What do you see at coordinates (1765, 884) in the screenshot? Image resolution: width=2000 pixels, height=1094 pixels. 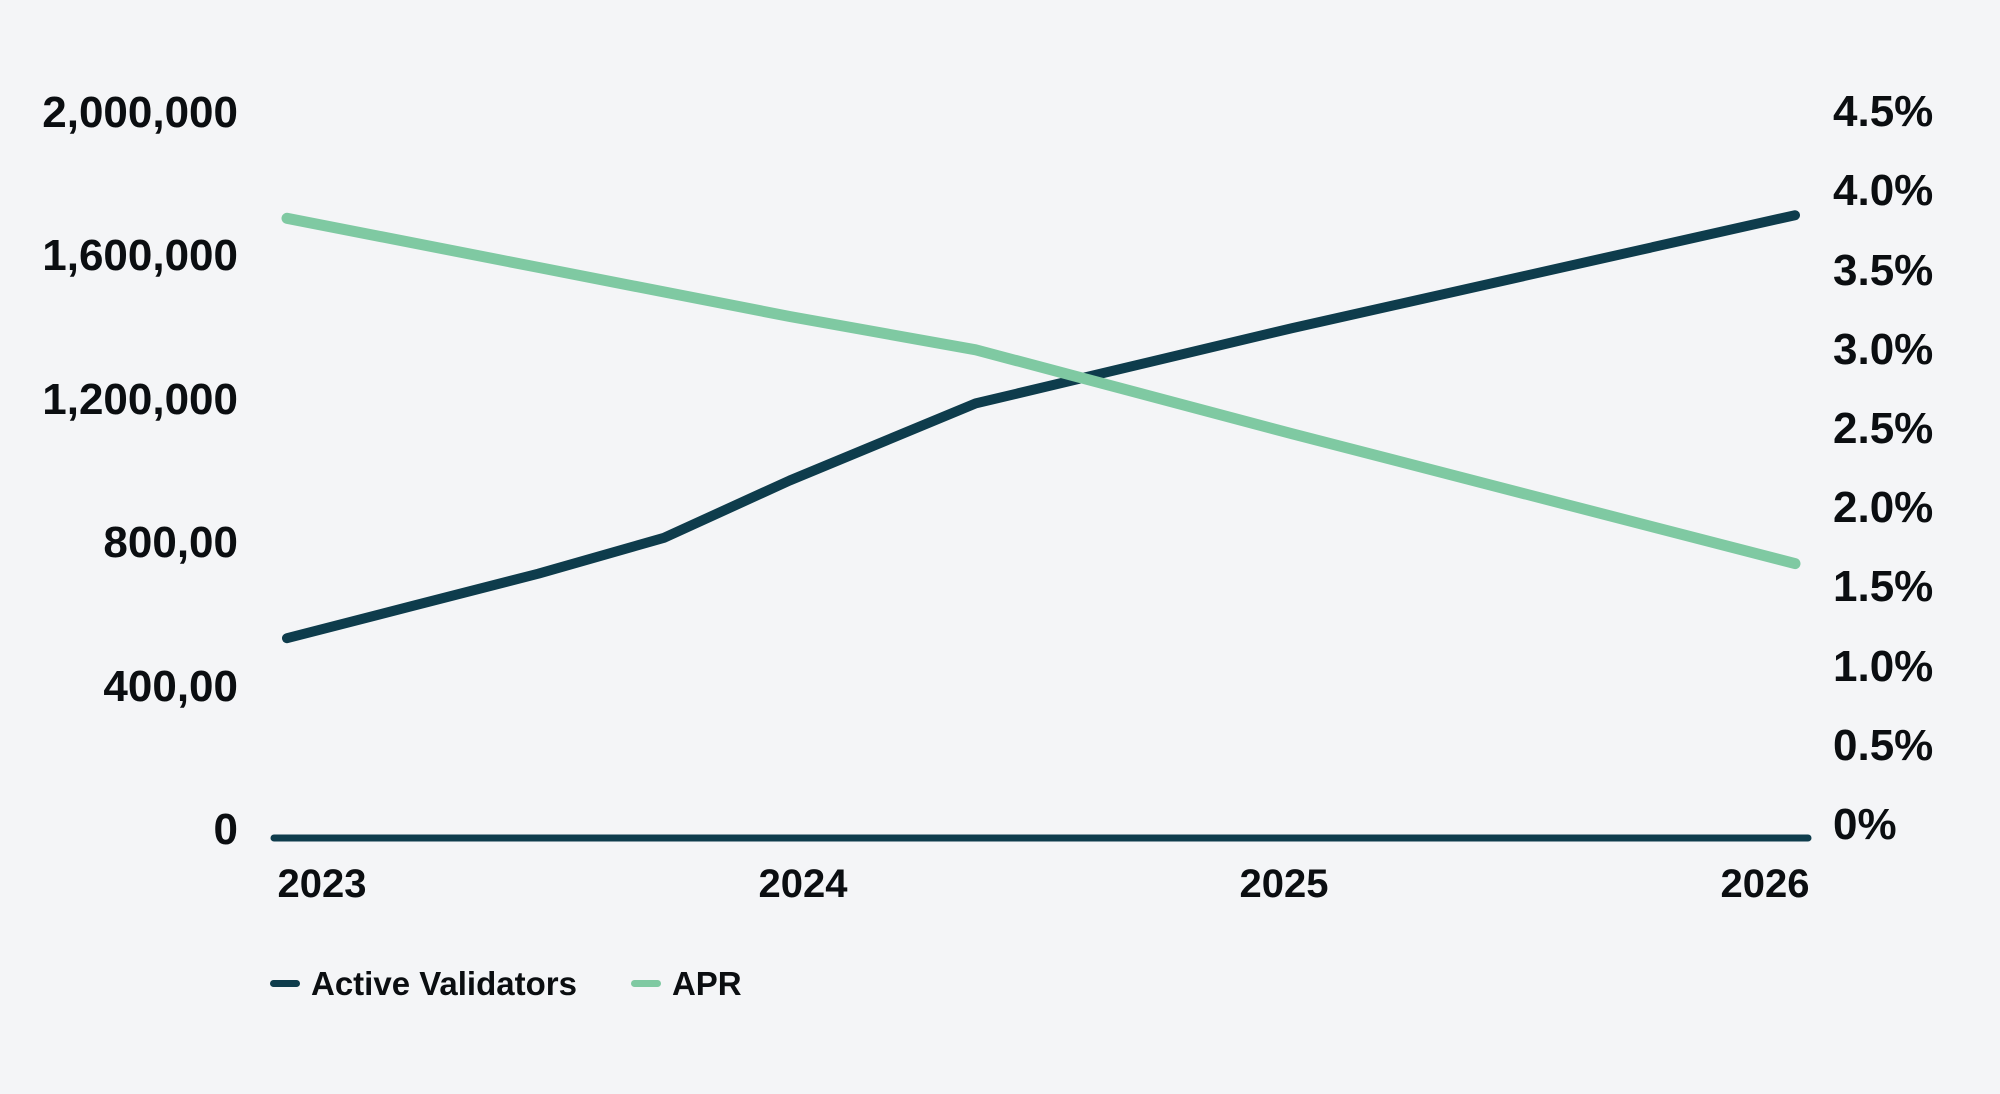 I see `x-axis-tick: 2026` at bounding box center [1765, 884].